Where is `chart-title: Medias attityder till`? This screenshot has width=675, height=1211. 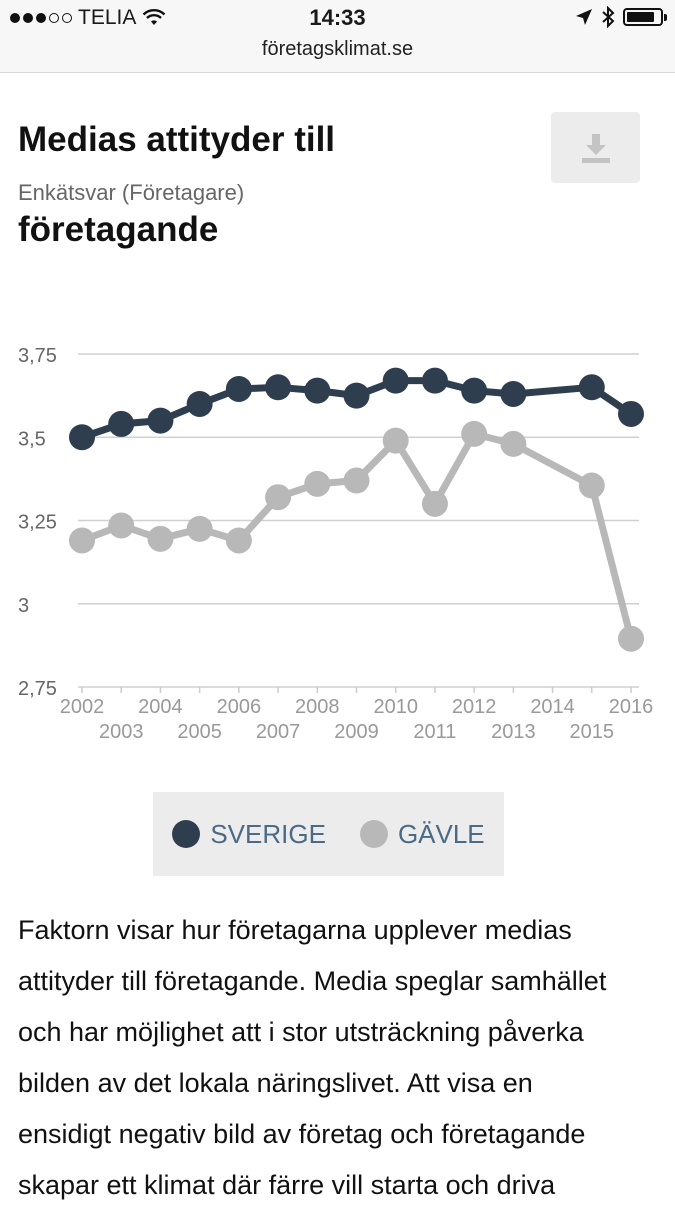 chart-title: Medias attityder till is located at coordinates (177, 139).